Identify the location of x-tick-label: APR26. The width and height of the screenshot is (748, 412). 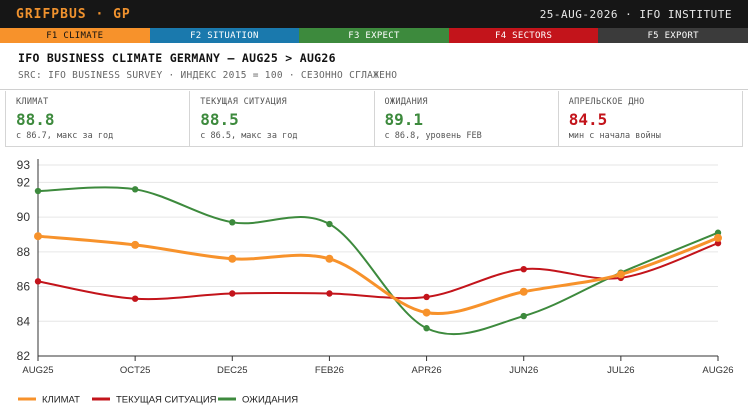
(427, 370).